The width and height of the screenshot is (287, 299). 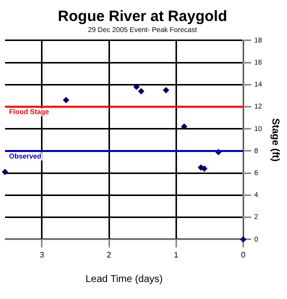 What do you see at coordinates (274, 140) in the screenshot?
I see `y-axis-title: Stage (ft)` at bounding box center [274, 140].